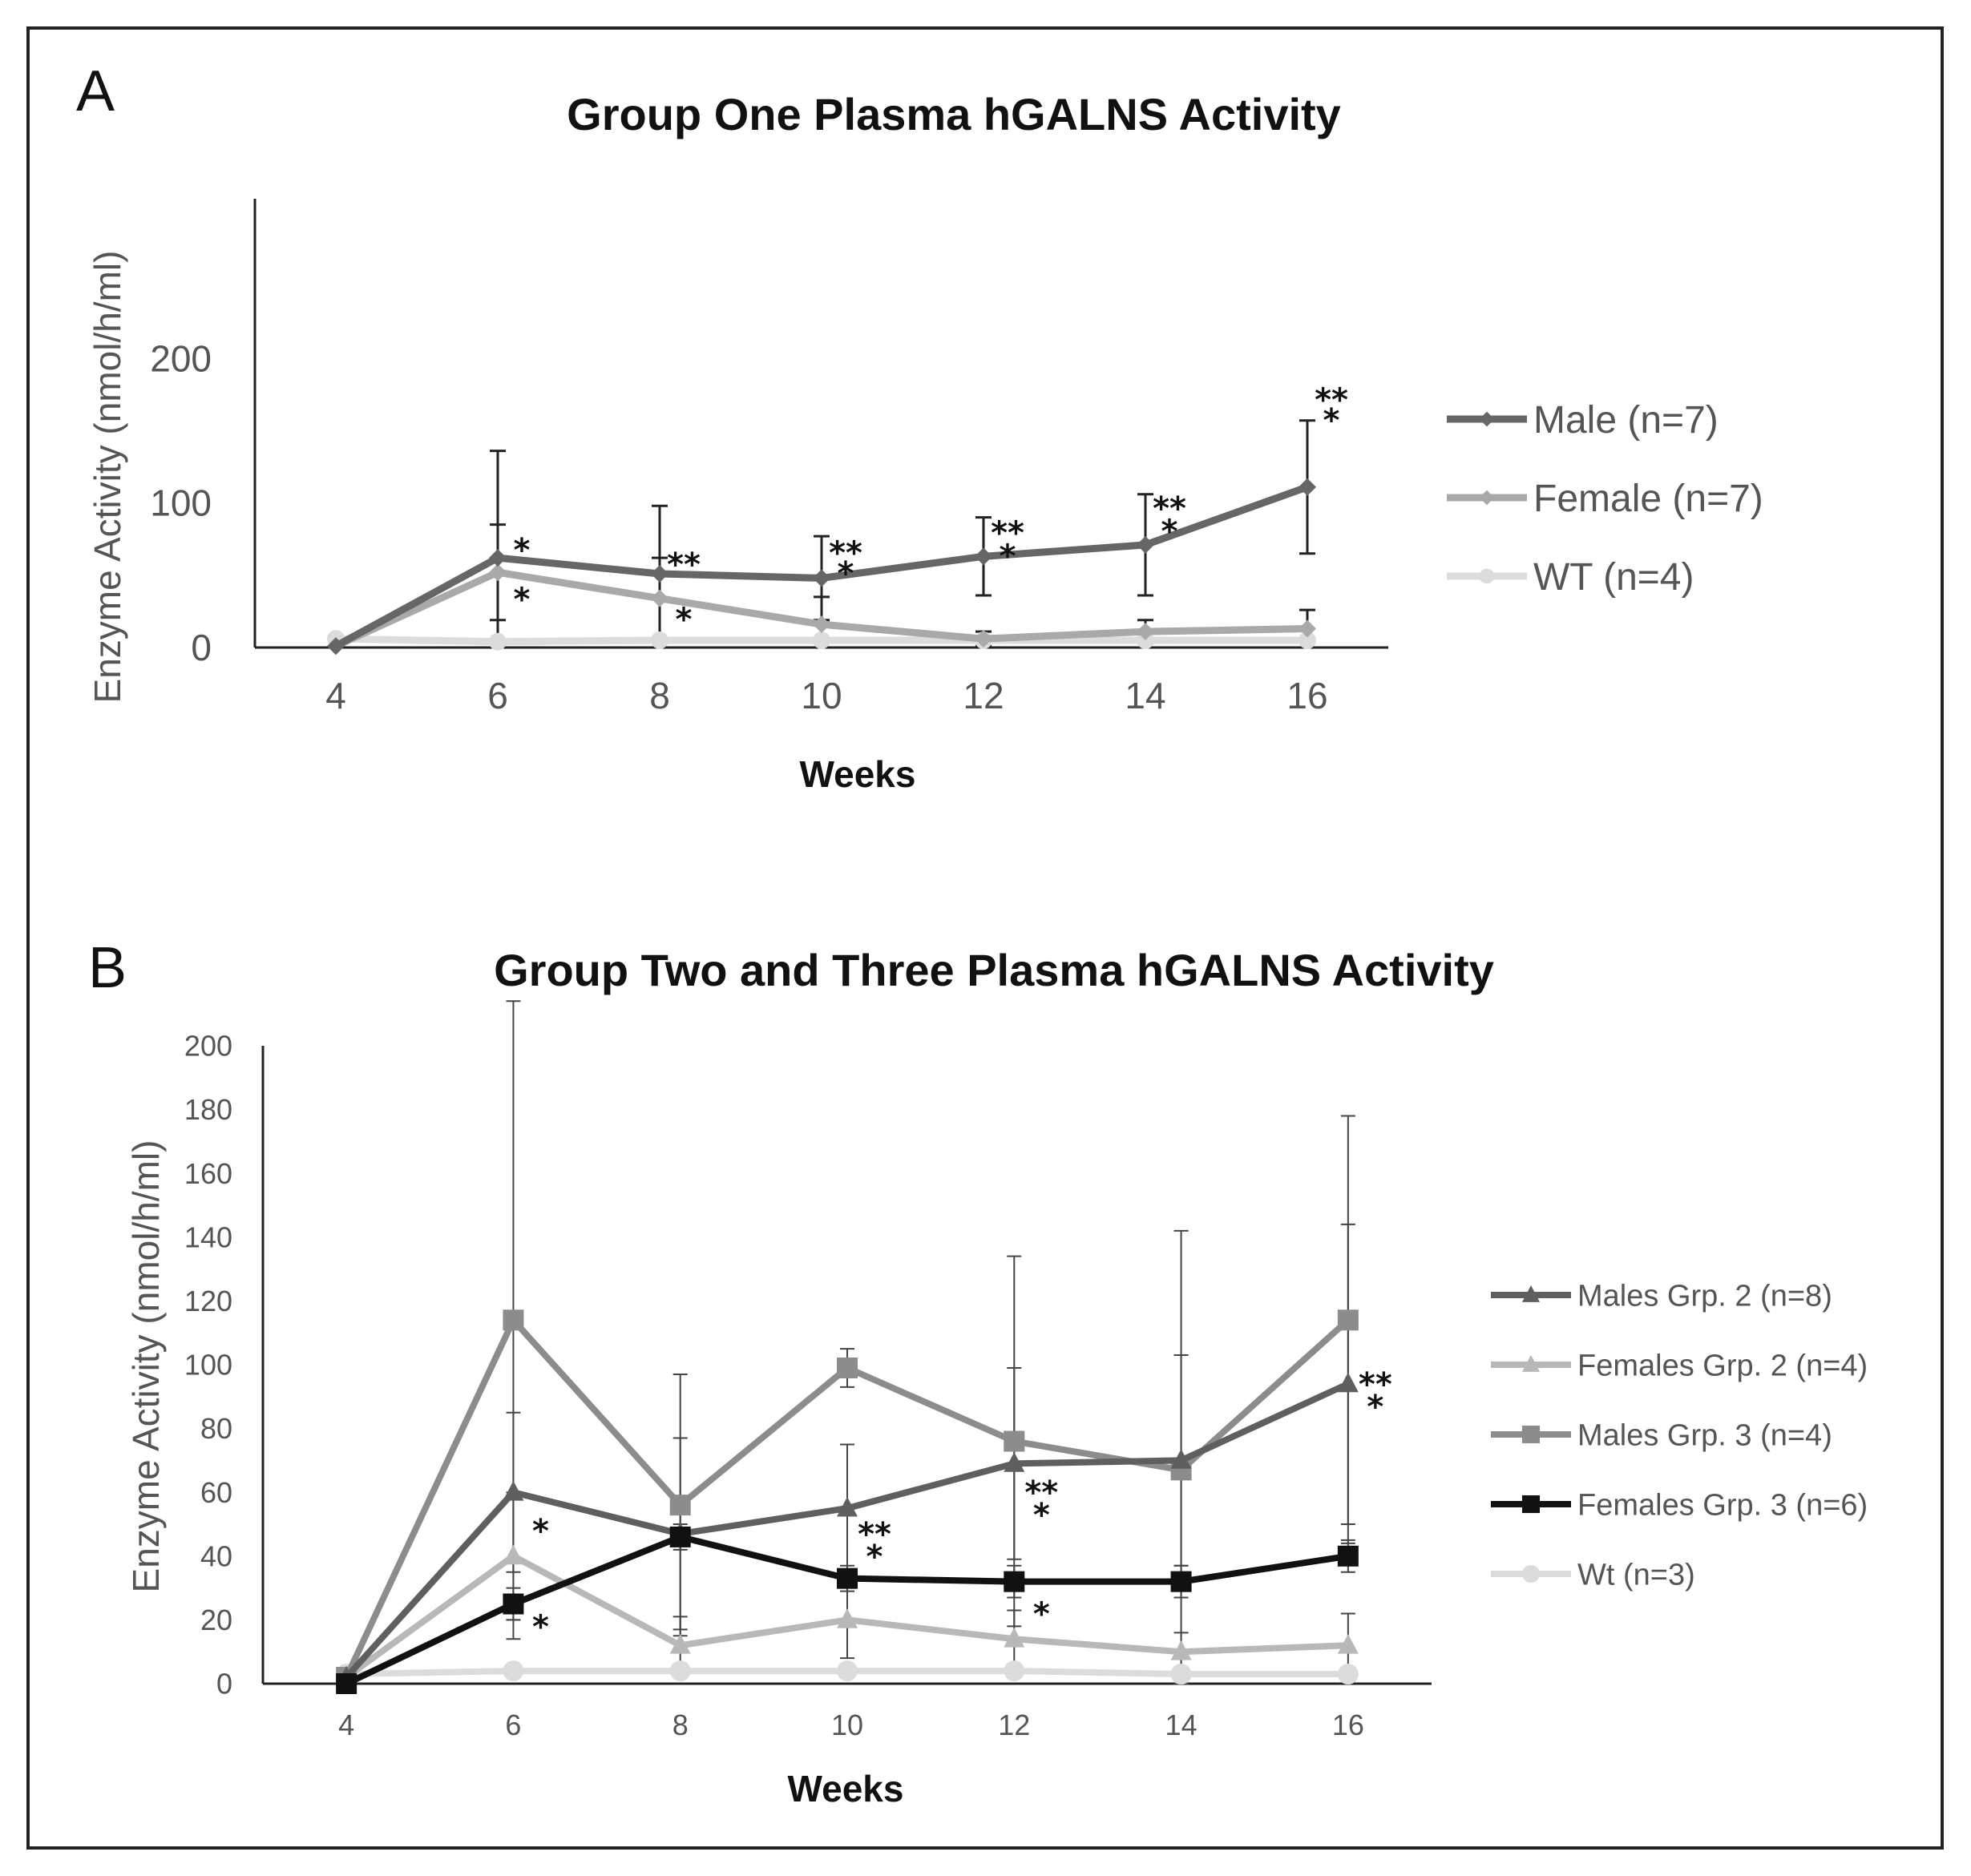 The image size is (1971, 1876). I want to click on chart-a-xtick-label: 10, so click(821, 696).